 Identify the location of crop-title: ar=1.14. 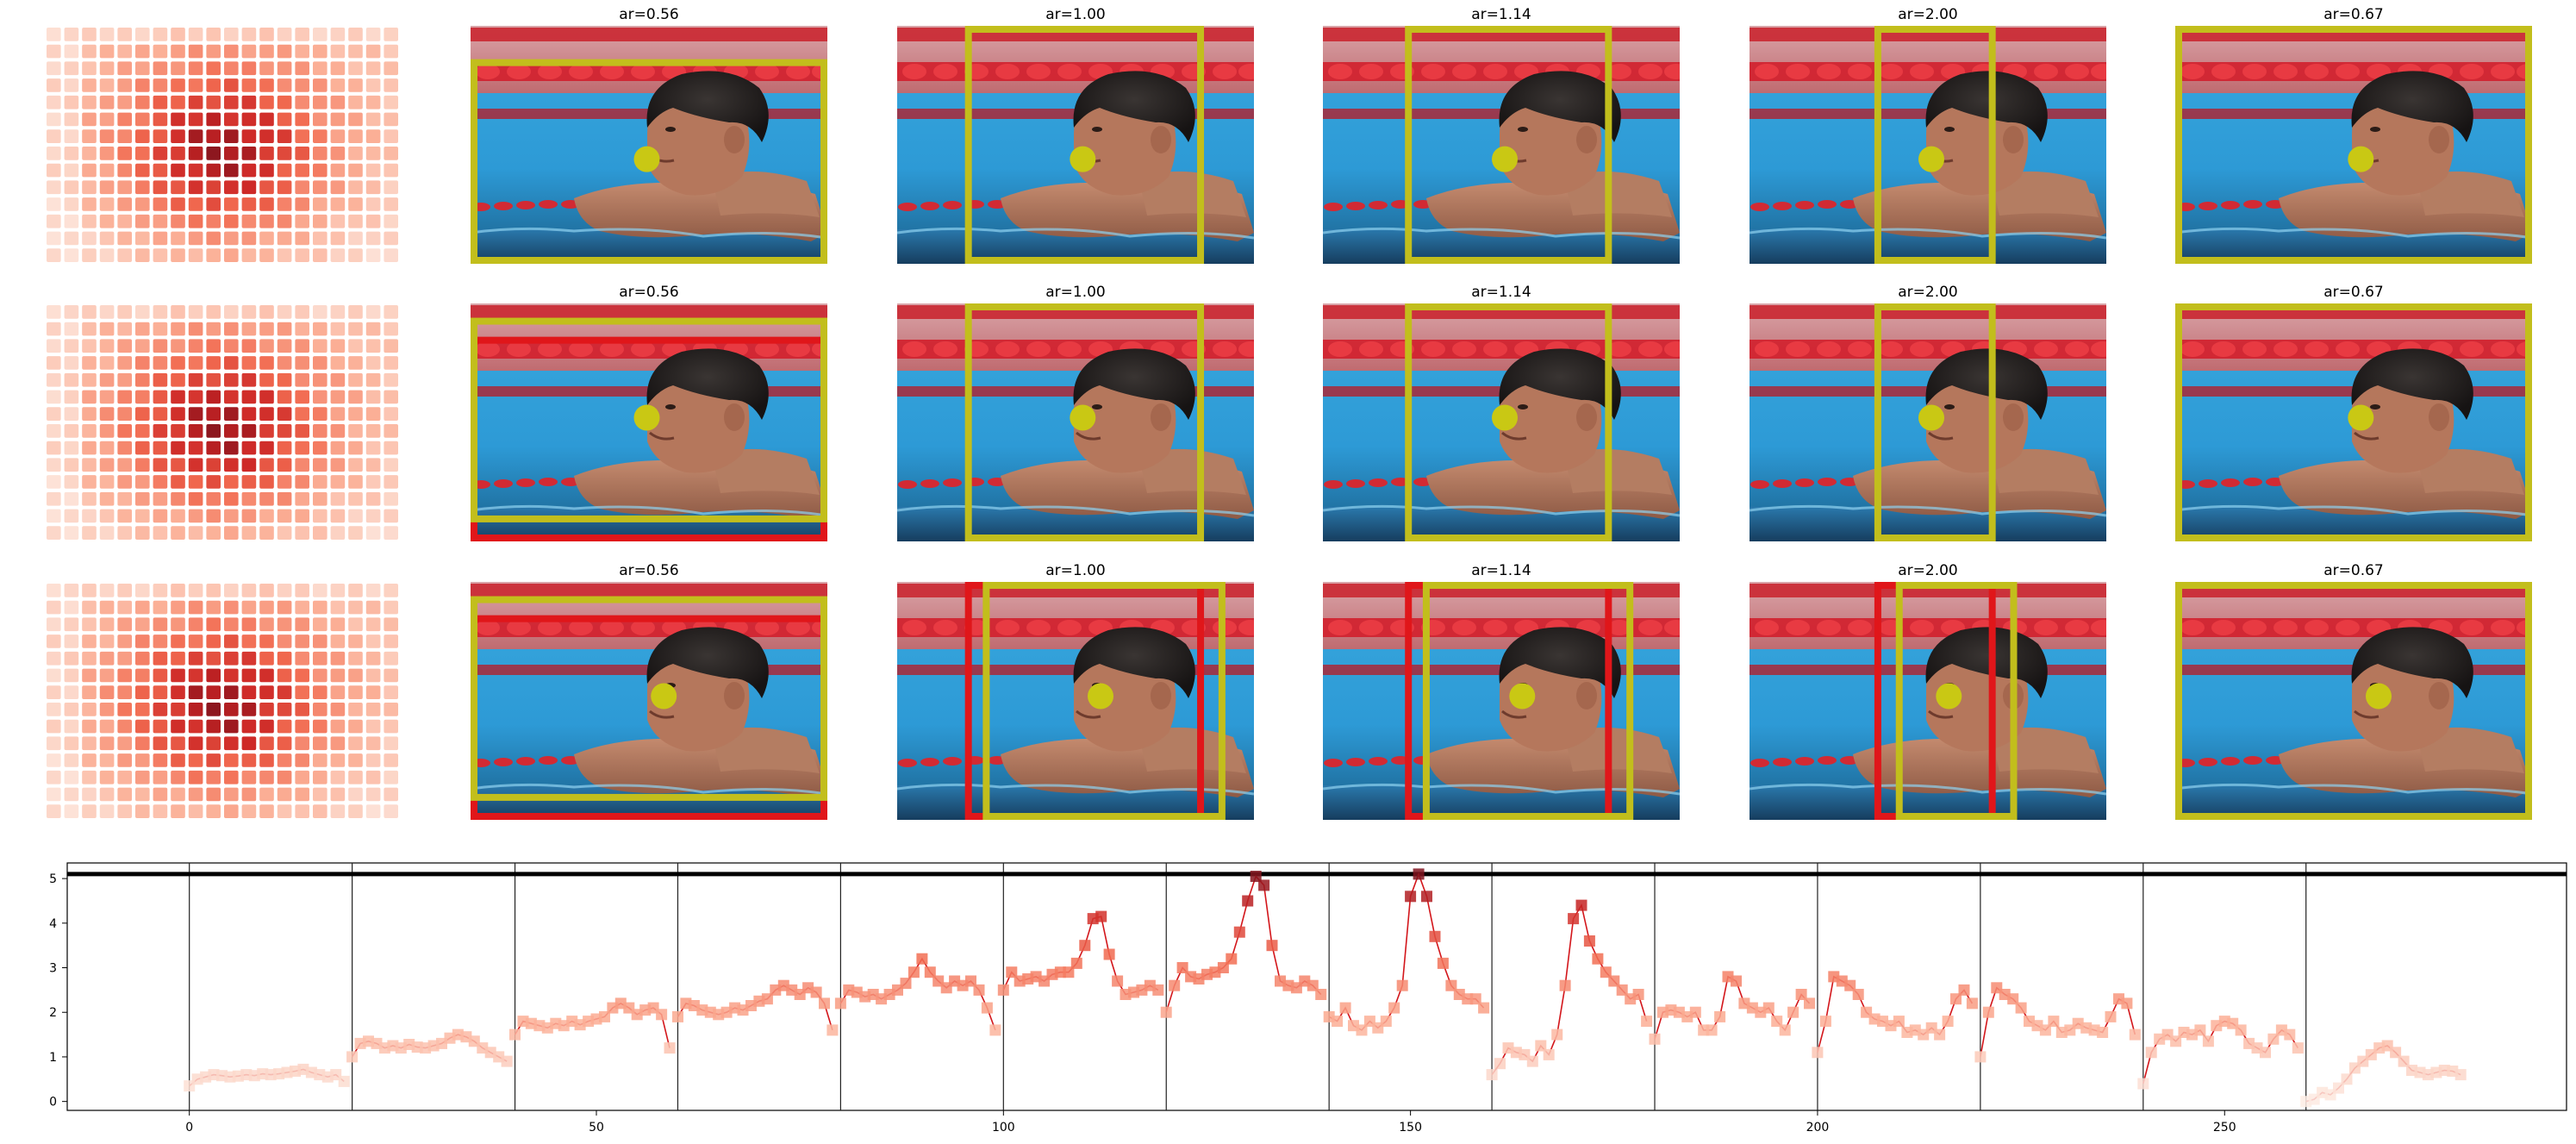
(1501, 14).